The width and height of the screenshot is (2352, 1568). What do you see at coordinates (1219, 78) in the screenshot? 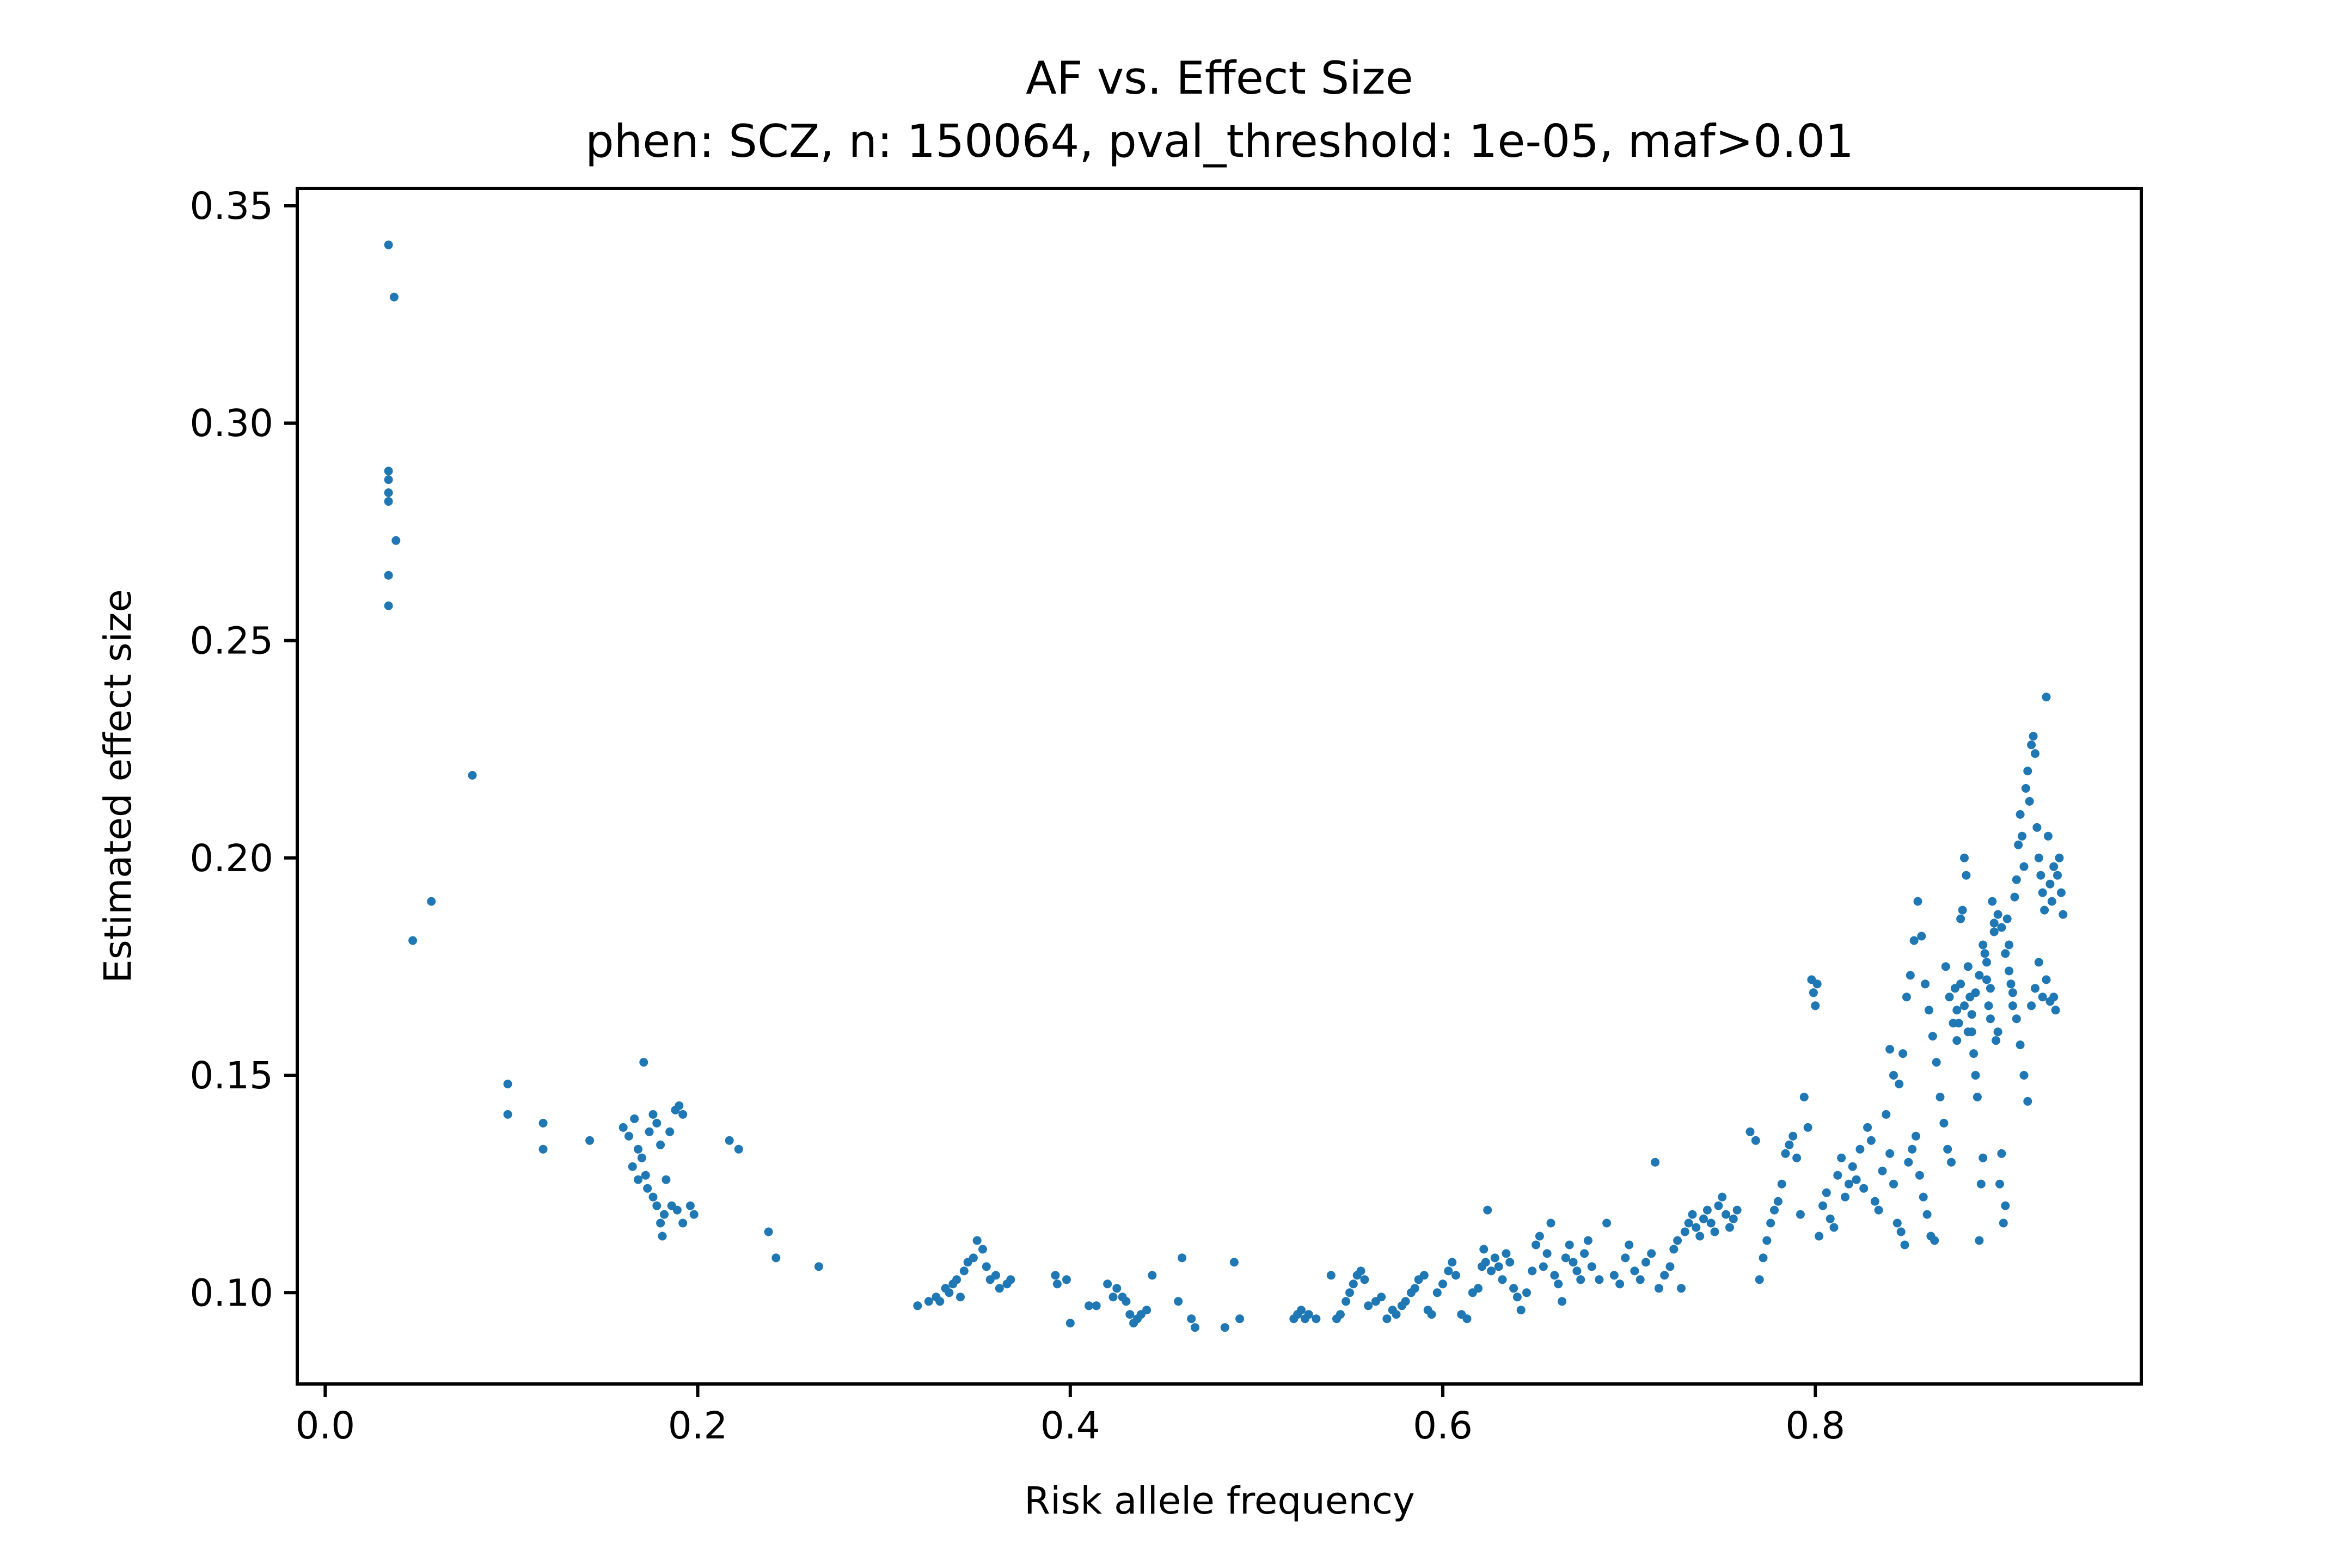
I see `chart-title: AF vs. Effect Size` at bounding box center [1219, 78].